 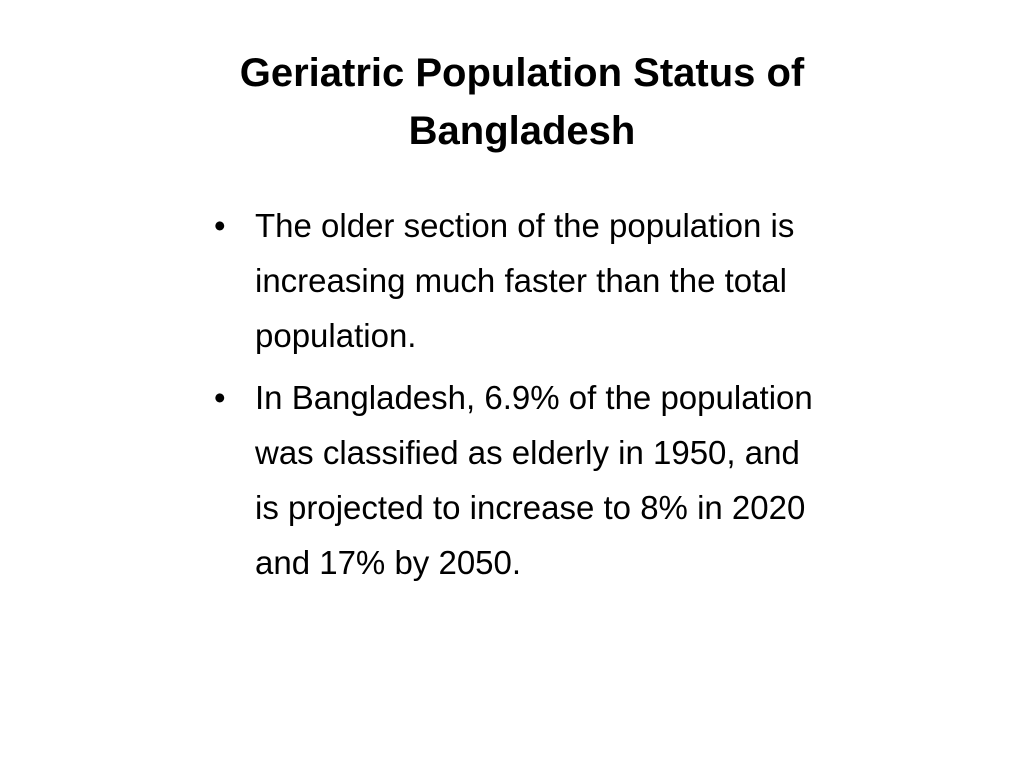 I want to click on bullet-text-line: and 17% by 2050., so click(x=388, y=562).